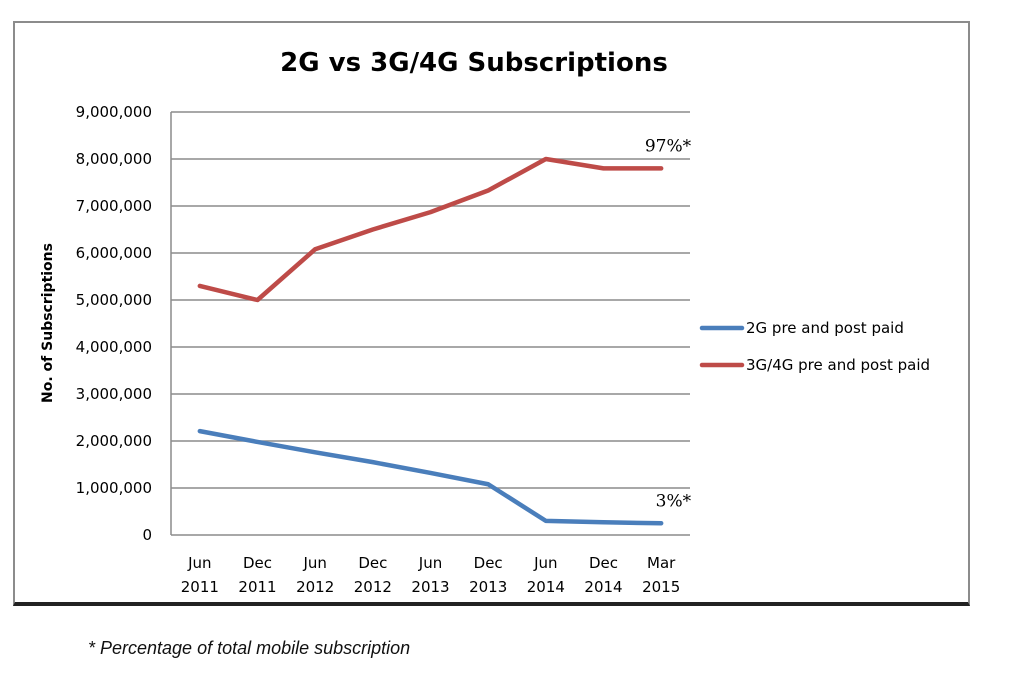 This screenshot has height=680, width=1024. Describe the element at coordinates (114, 300) in the screenshot. I see `y-tick-label: 5,000,000` at that location.